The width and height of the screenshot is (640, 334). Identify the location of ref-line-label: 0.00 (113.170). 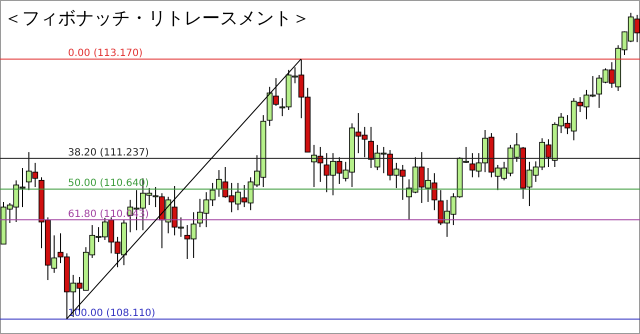
(105, 54).